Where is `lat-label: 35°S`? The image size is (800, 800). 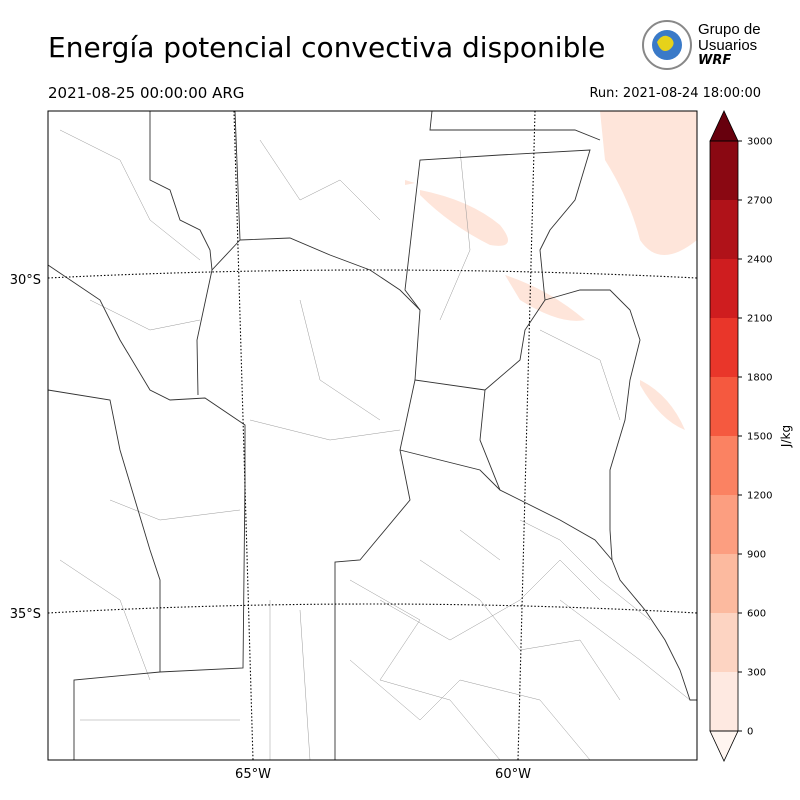 lat-label: 35°S is located at coordinates (25, 614).